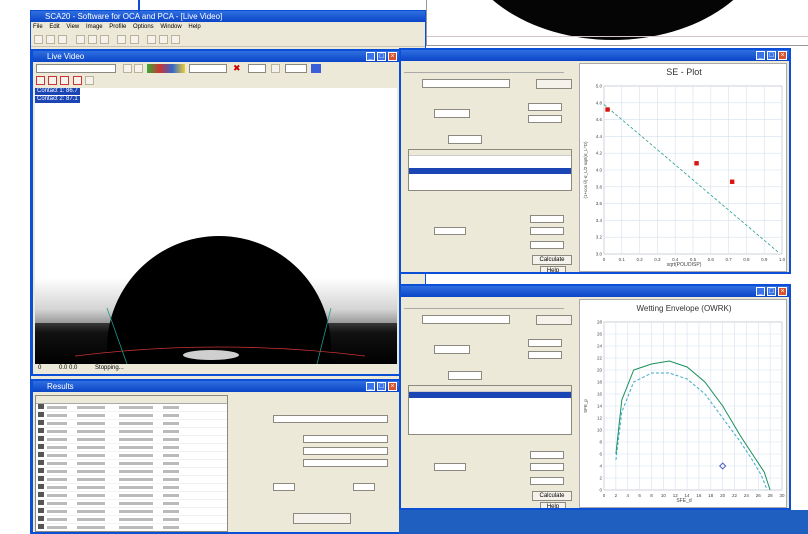 The width and height of the screenshot is (808, 534). I want to click on pause-icon, so click(138, 68).